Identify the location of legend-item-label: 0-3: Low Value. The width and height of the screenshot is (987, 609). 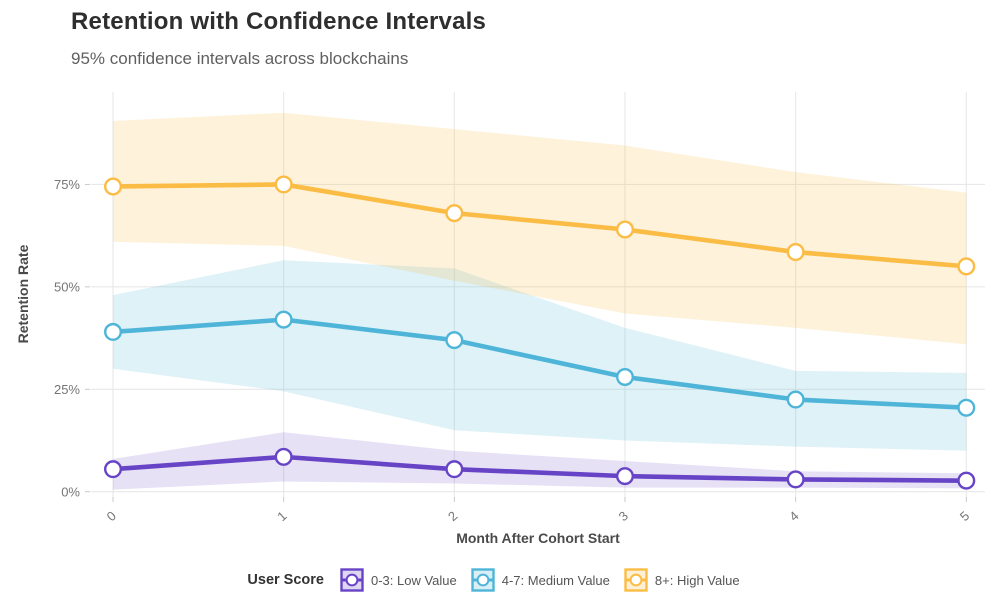
(413, 580).